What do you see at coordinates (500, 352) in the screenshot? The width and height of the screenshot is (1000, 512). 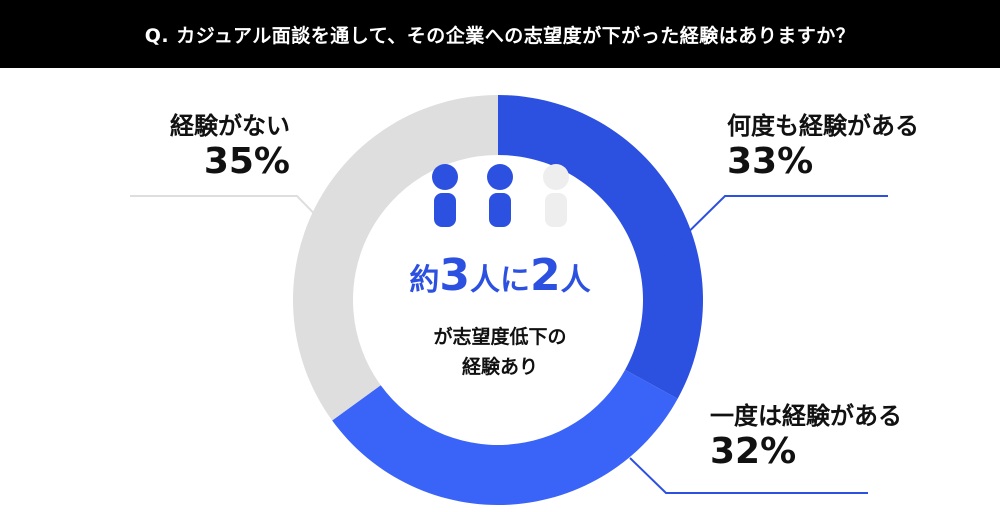 I see `center-subtext: が志望度低下の 経験あり` at bounding box center [500, 352].